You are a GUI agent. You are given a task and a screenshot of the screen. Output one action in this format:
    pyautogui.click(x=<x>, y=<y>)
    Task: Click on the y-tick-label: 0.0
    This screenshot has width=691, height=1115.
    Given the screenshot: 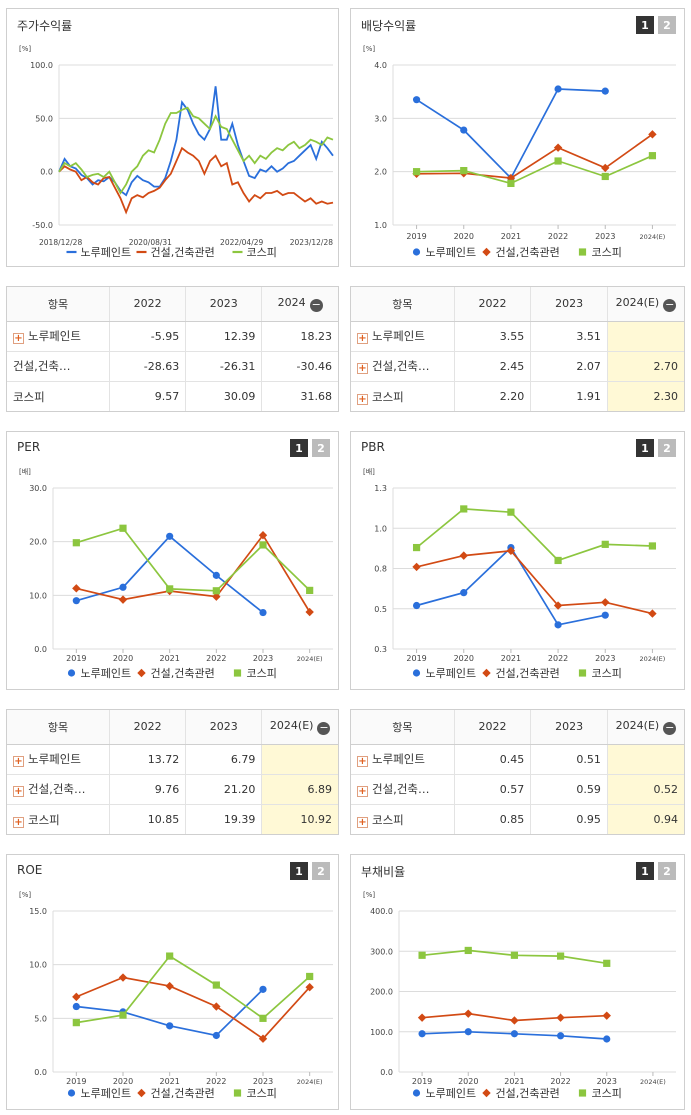 What is the action you would take?
    pyautogui.click(x=46, y=172)
    